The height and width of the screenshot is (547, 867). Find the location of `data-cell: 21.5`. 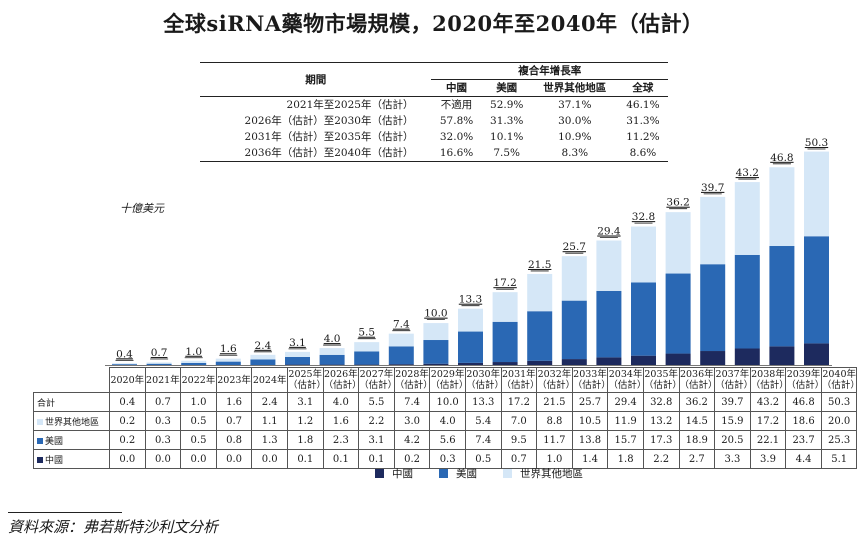

data-cell: 21.5 is located at coordinates (554, 402).